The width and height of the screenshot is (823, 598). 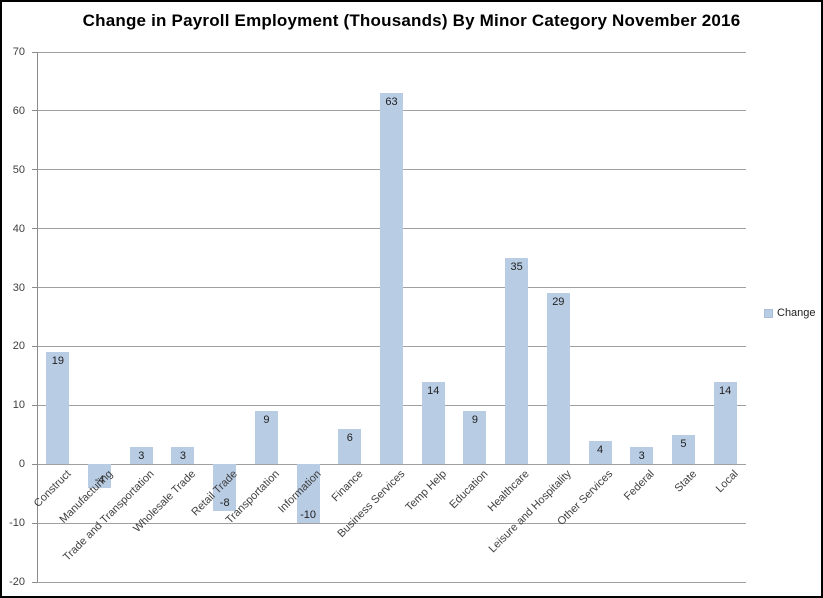 I want to click on y-tick-label: 0, so click(x=21, y=464).